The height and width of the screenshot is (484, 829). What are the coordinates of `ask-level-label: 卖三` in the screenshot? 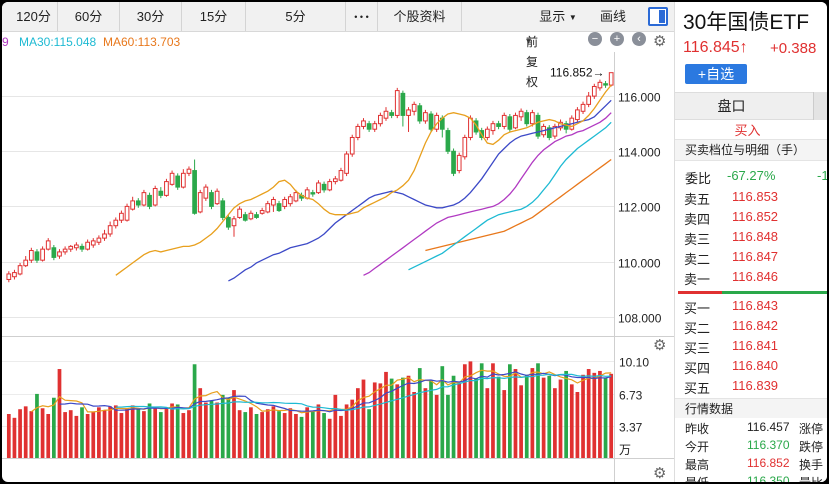 It's located at (697, 239).